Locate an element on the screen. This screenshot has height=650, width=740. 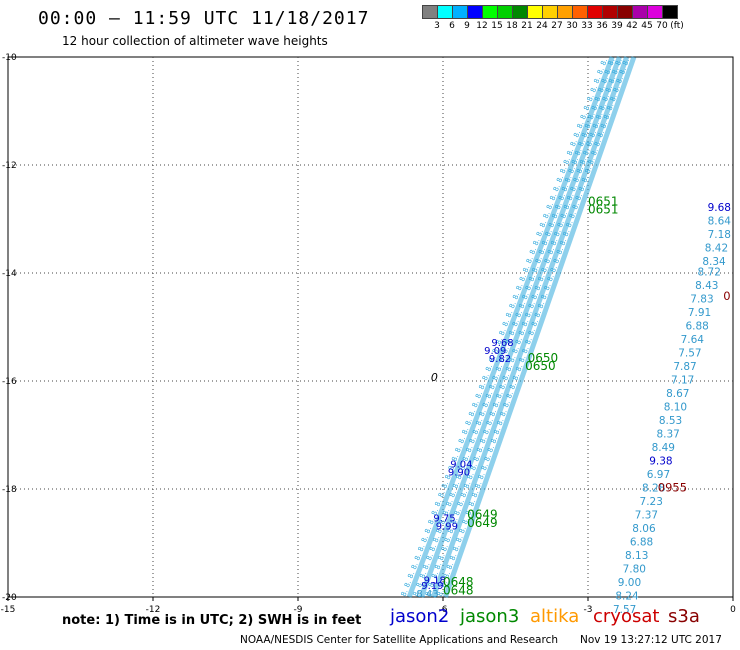
track-value-label: 8.13 is located at coordinates (636, 556).